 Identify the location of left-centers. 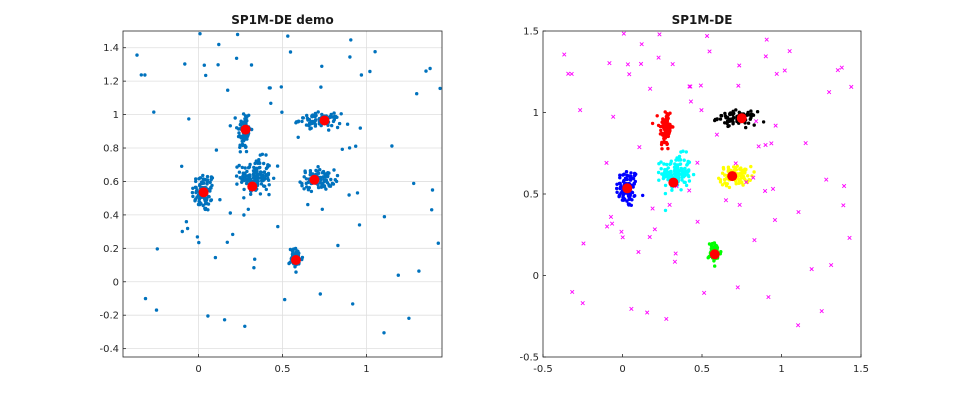
(264, 190).